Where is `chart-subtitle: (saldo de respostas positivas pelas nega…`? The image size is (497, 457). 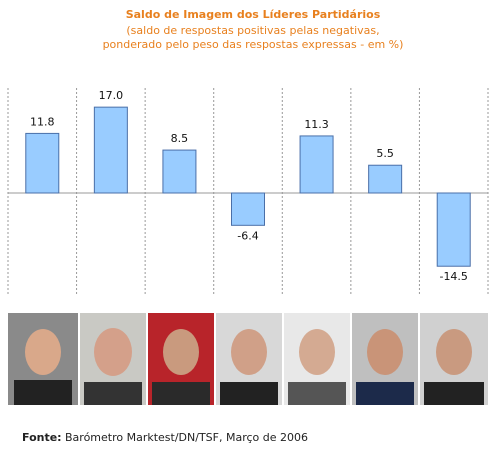
chart-subtitle: (saldo de respostas positivas pelas nega… is located at coordinates (252, 30).